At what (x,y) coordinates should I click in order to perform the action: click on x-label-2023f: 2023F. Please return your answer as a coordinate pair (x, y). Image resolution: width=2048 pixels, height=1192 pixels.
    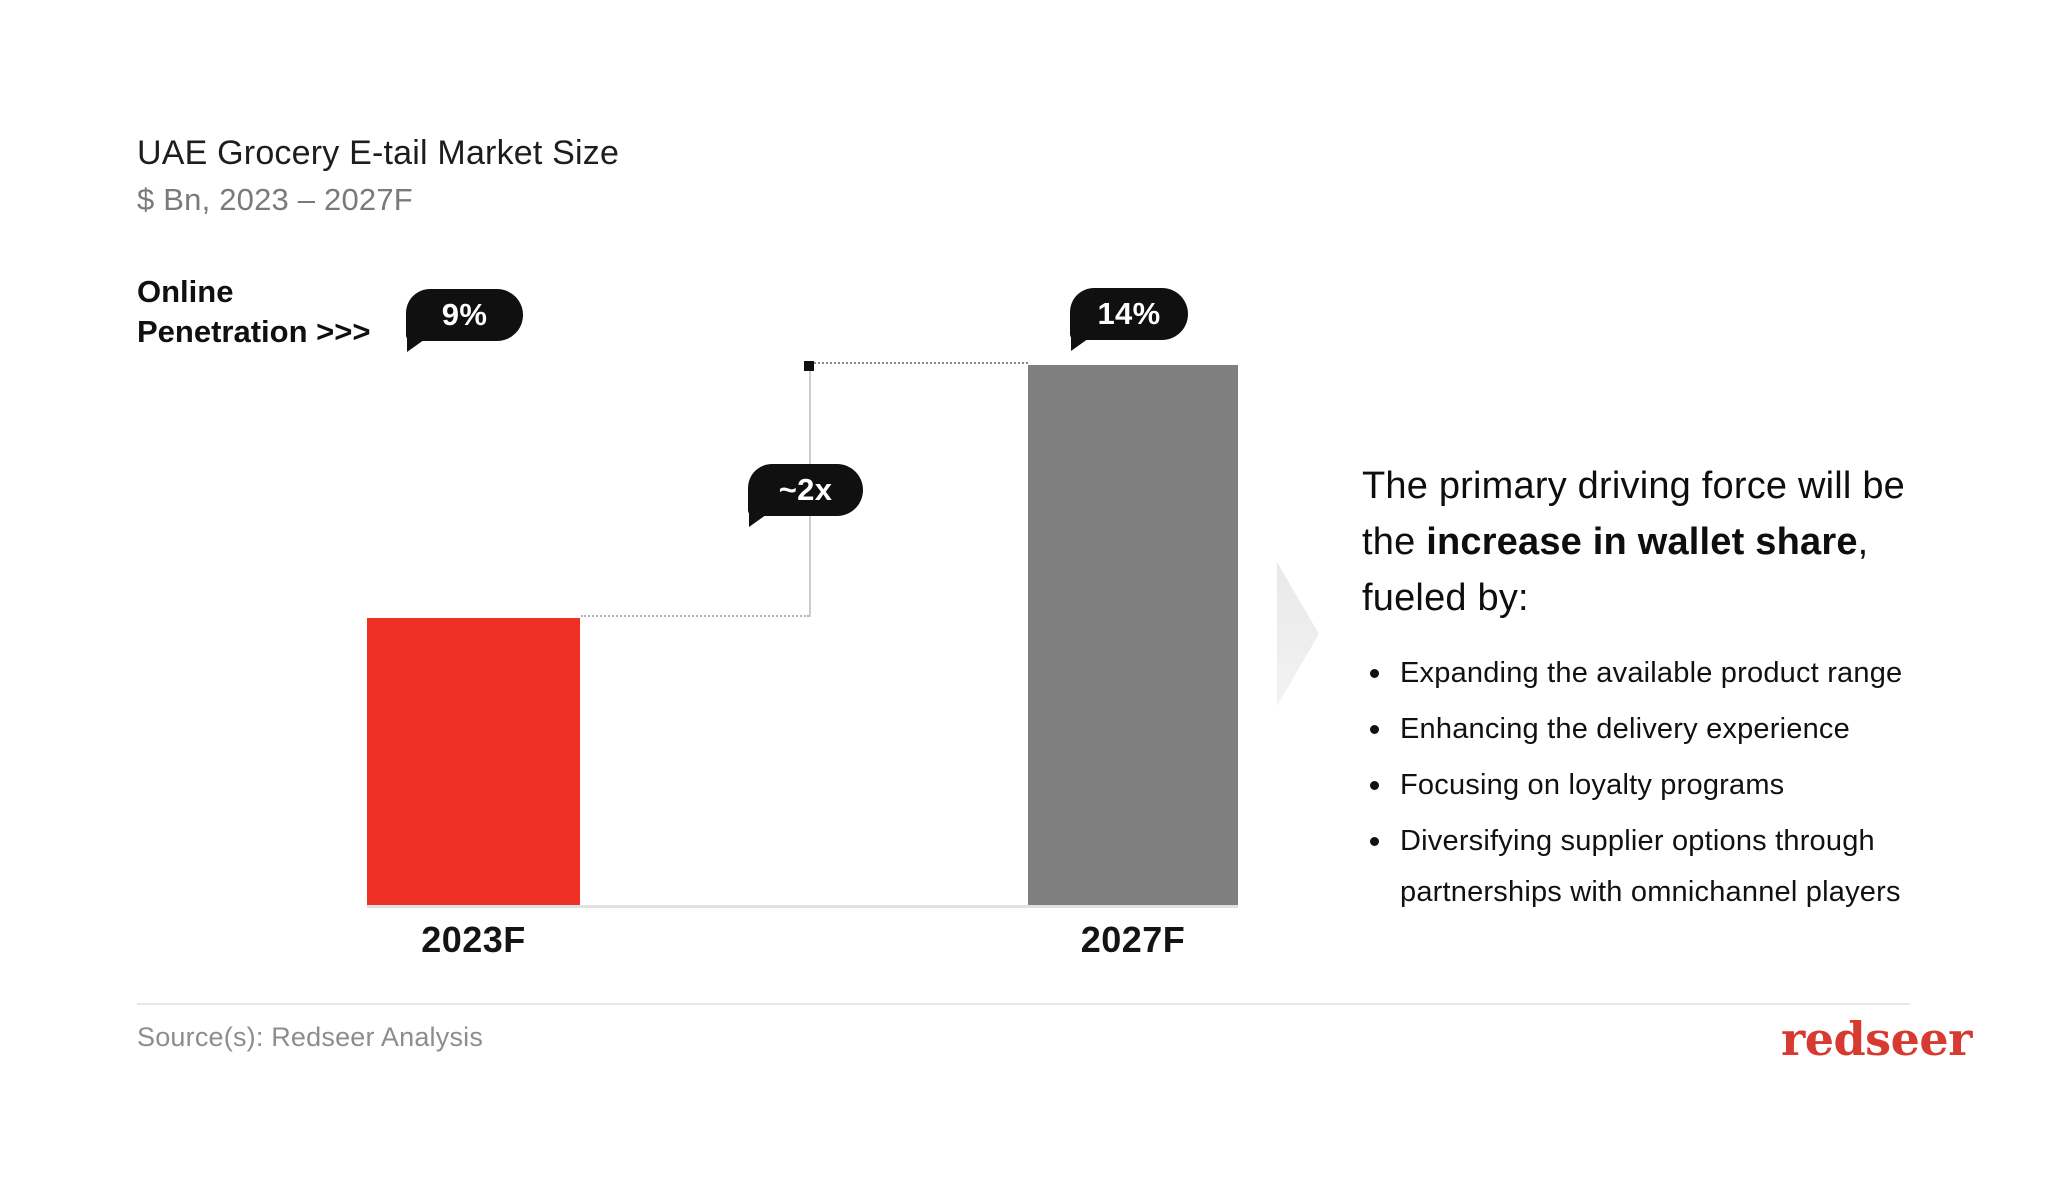
    Looking at the image, I should click on (473, 939).